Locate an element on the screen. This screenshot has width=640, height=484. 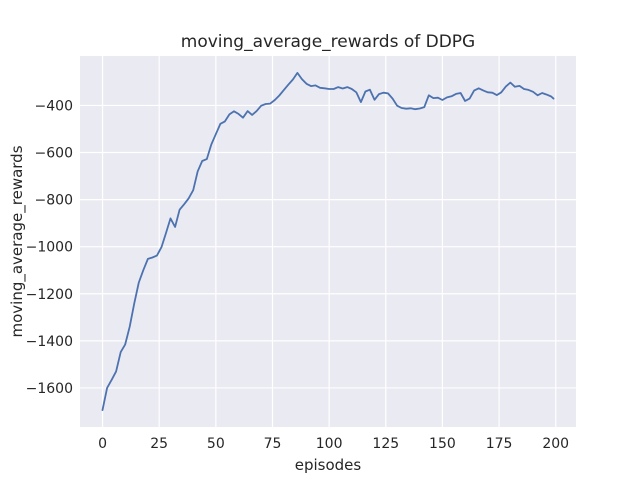
x-tick-label: 0 is located at coordinates (102, 444).